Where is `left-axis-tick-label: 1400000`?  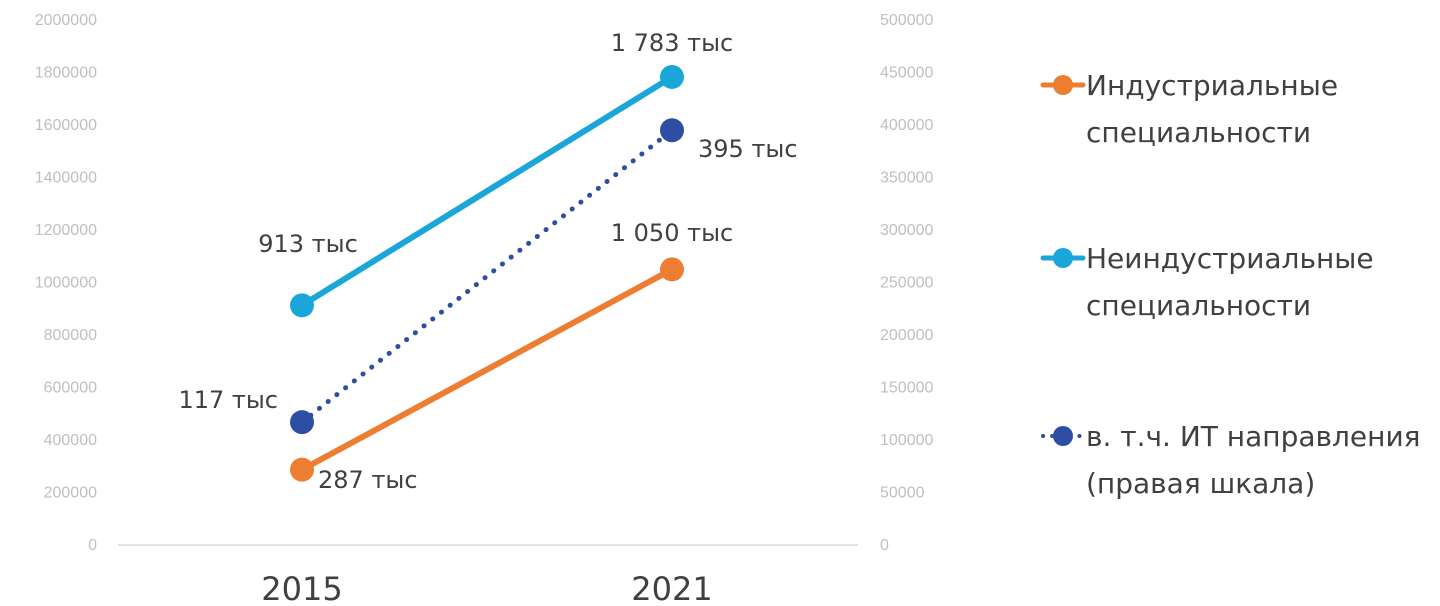 left-axis-tick-label: 1400000 is located at coordinates (66, 178).